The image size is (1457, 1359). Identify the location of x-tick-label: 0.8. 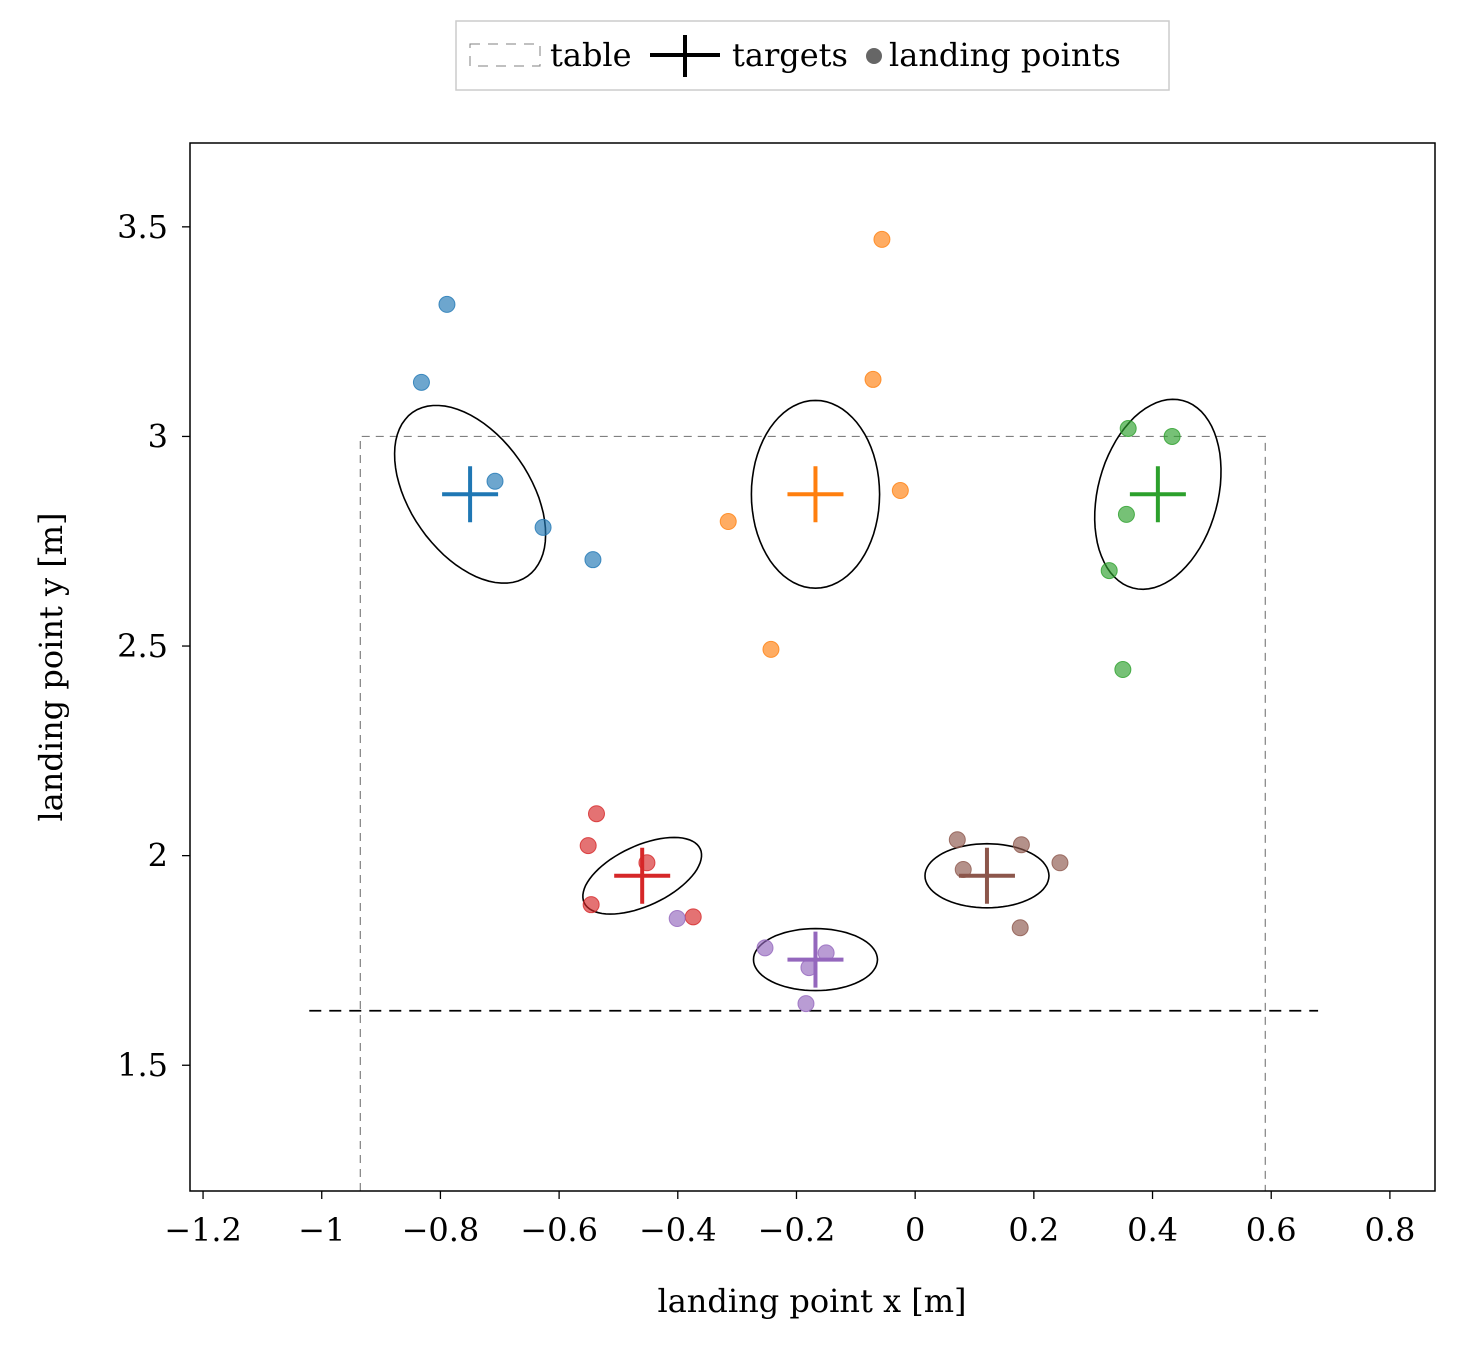
(1389, 1230).